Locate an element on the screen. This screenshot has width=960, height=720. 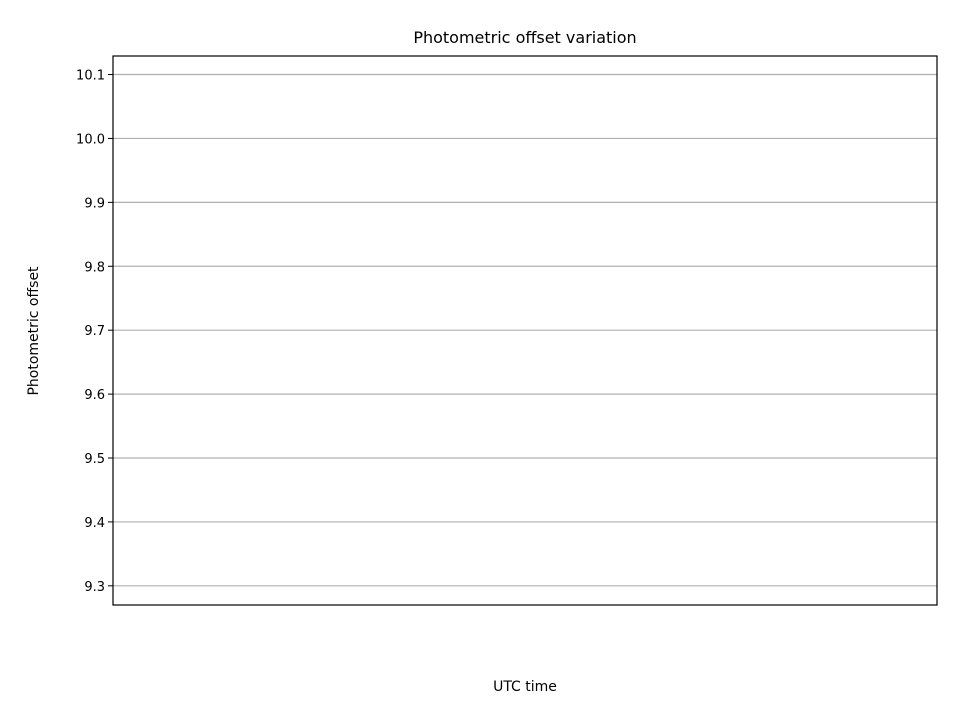
y-tick-label: 9.4 is located at coordinates (94, 523).